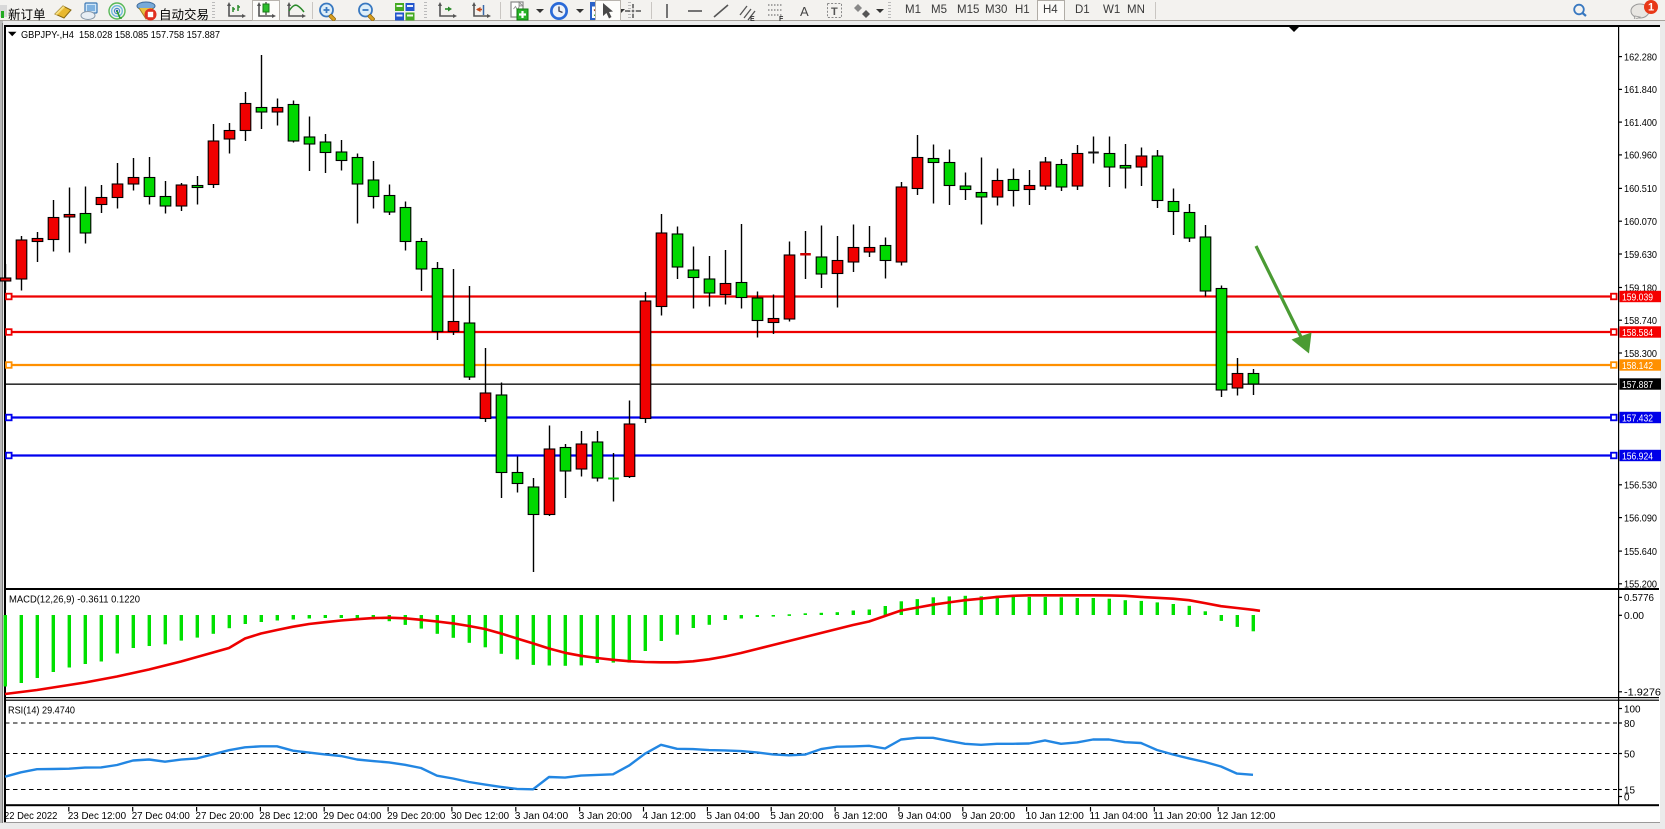 The height and width of the screenshot is (829, 1665). I want to click on svg-text: 80, so click(1629, 724).